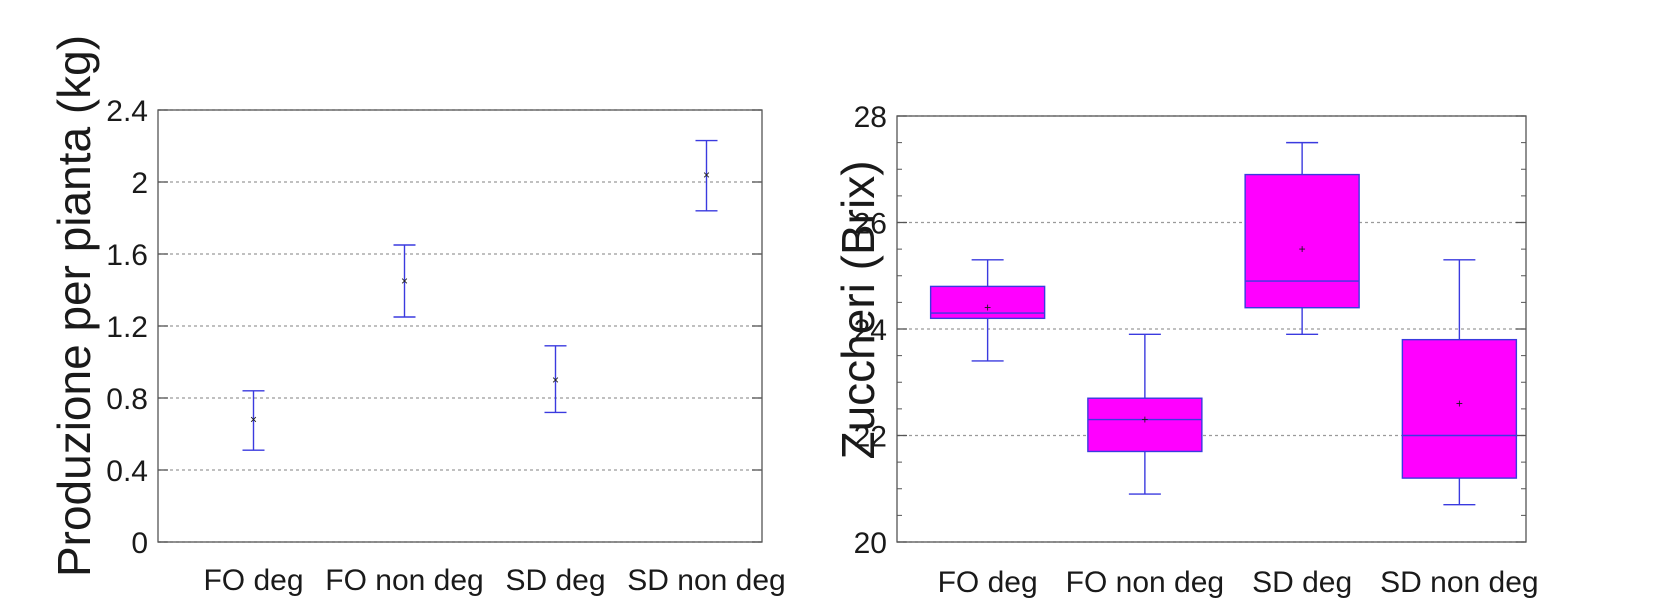 The height and width of the screenshot is (616, 1668). What do you see at coordinates (74, 306) in the screenshot?
I see `y-axis-title: Produzione per pianta (kg)` at bounding box center [74, 306].